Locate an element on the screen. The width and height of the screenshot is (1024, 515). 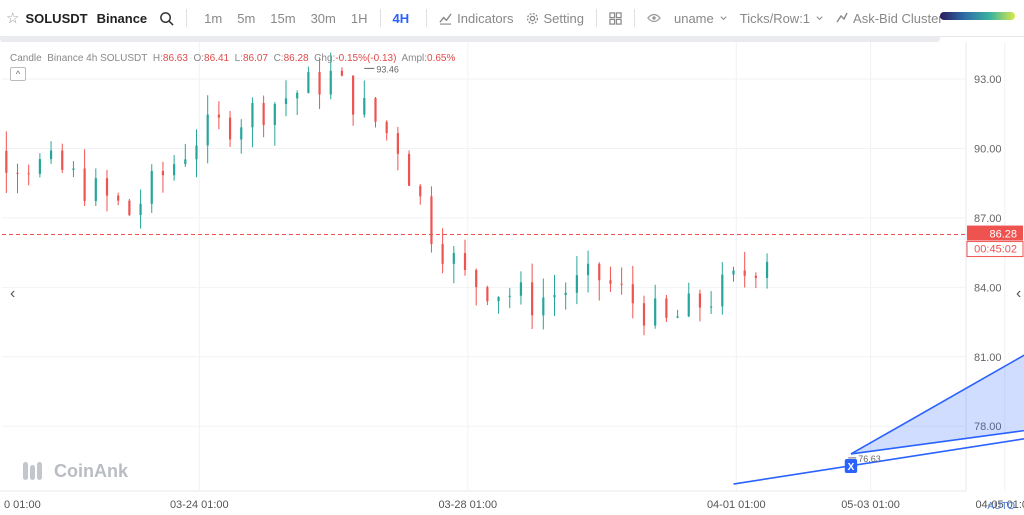
timeframe-4h: 4H is located at coordinates (401, 18).